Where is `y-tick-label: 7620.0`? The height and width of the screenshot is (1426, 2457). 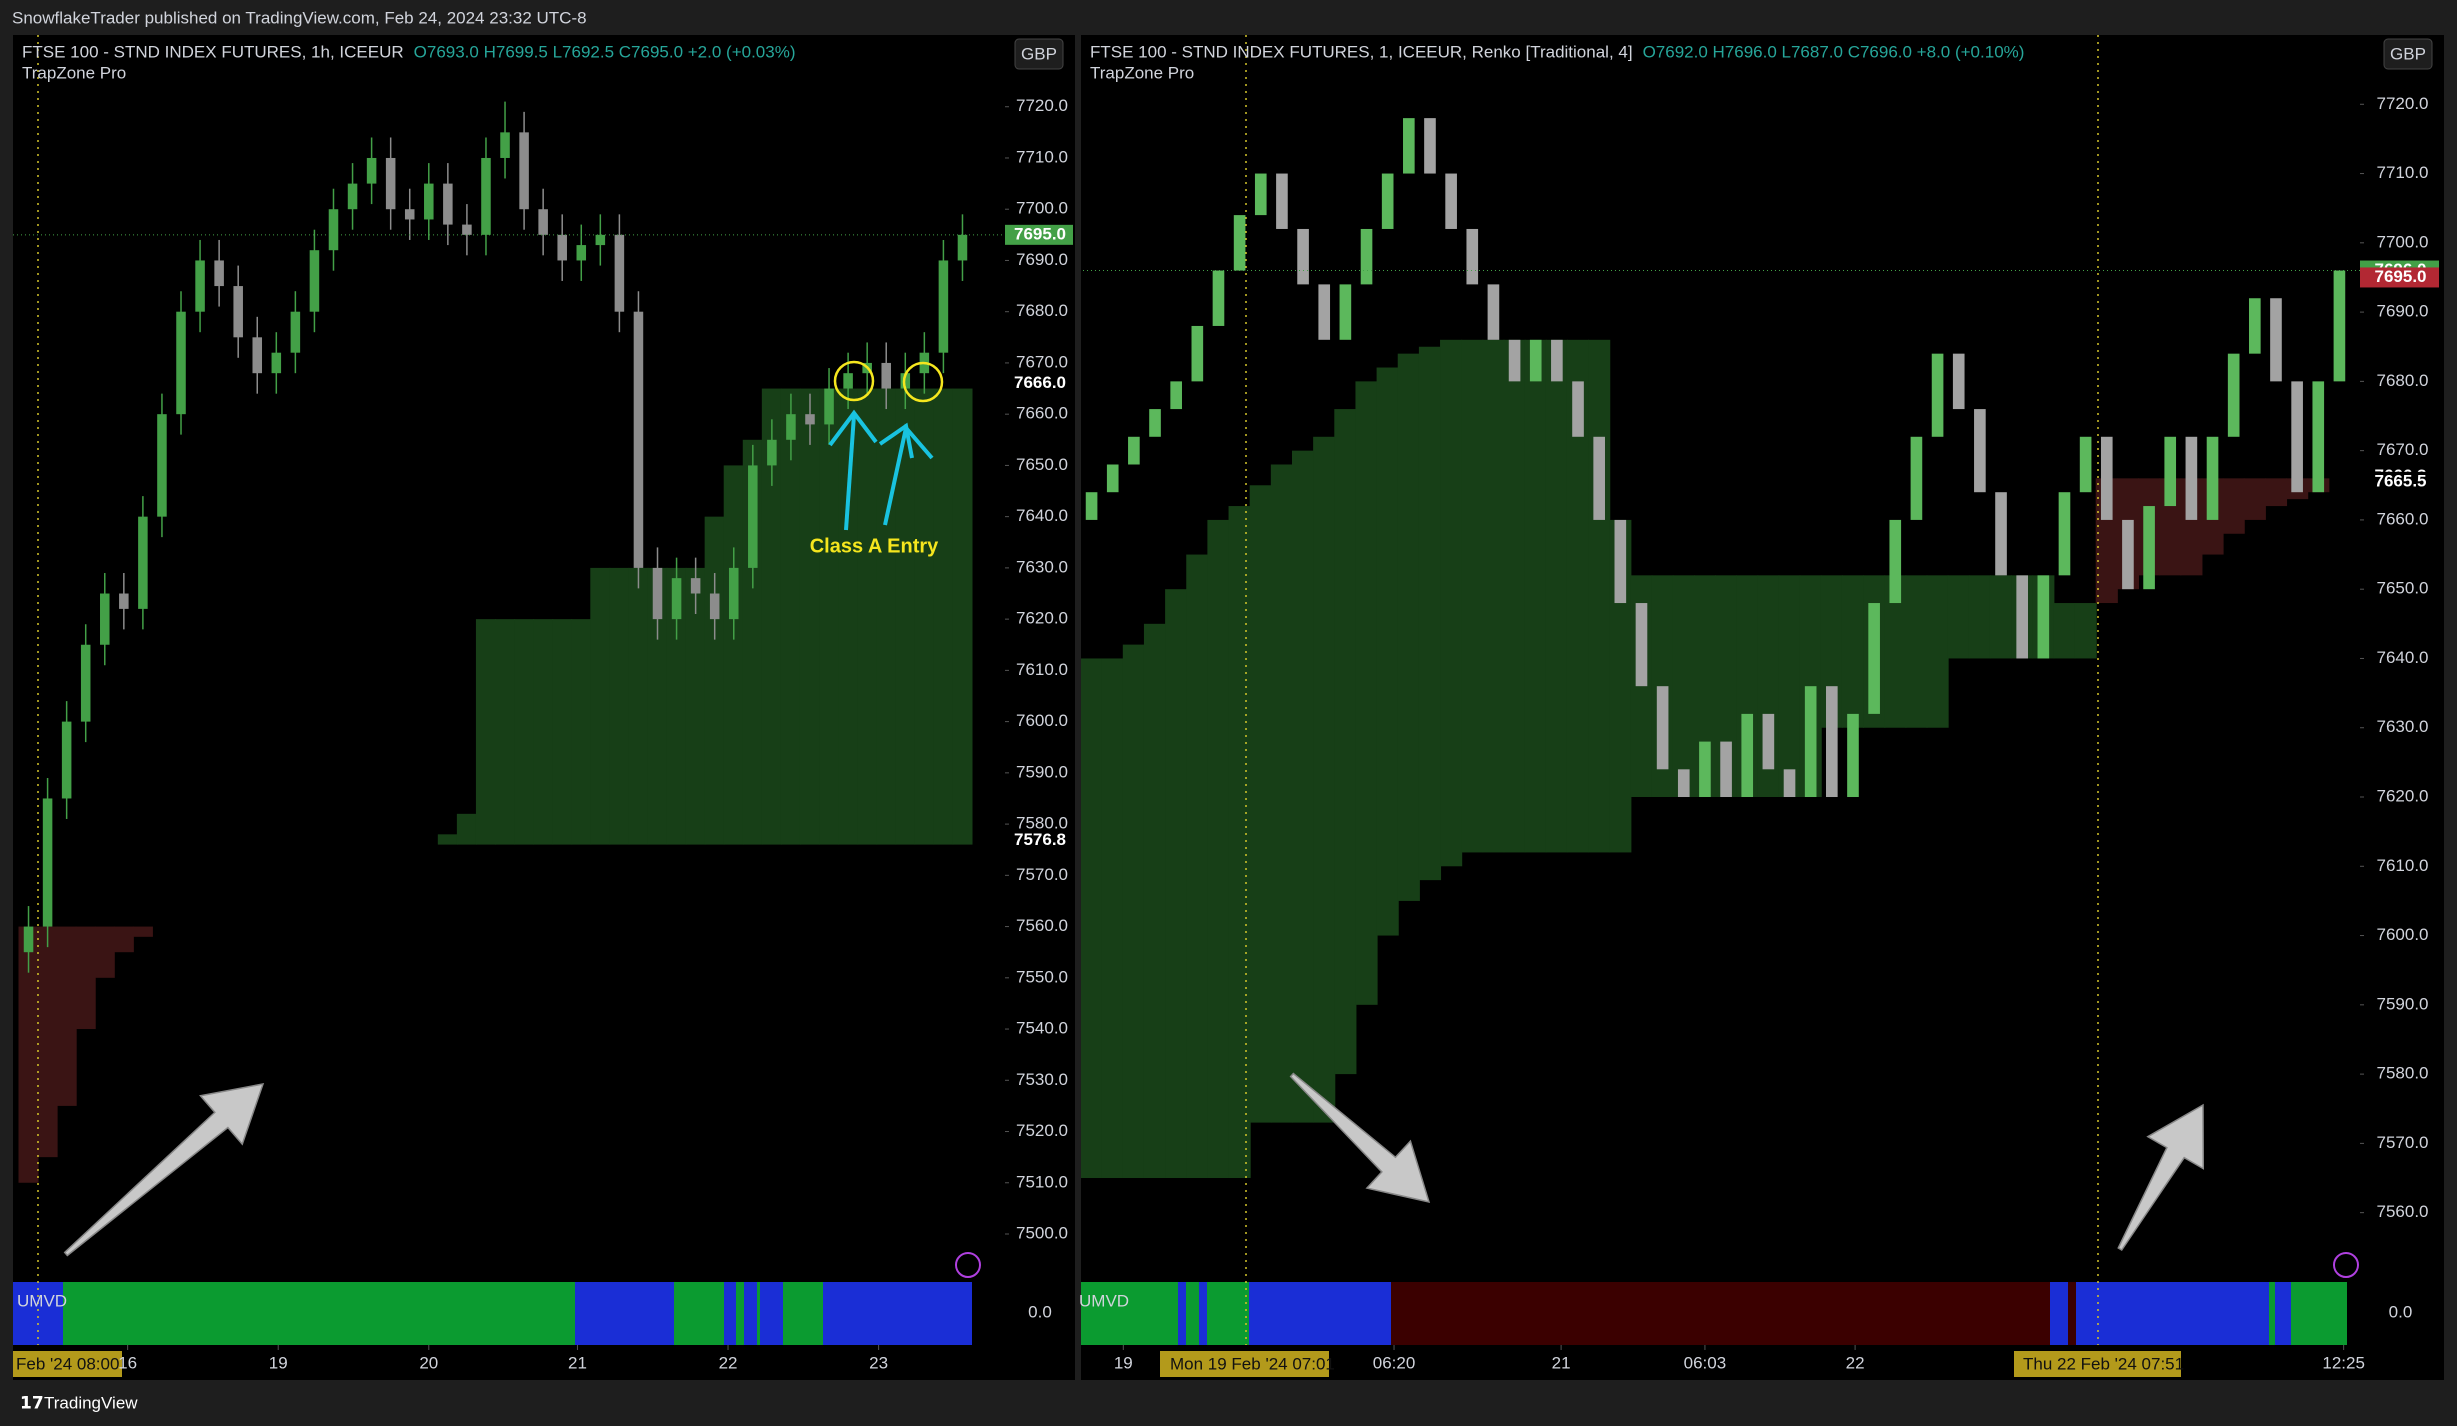
y-tick-label: 7620.0 is located at coordinates (1042, 618).